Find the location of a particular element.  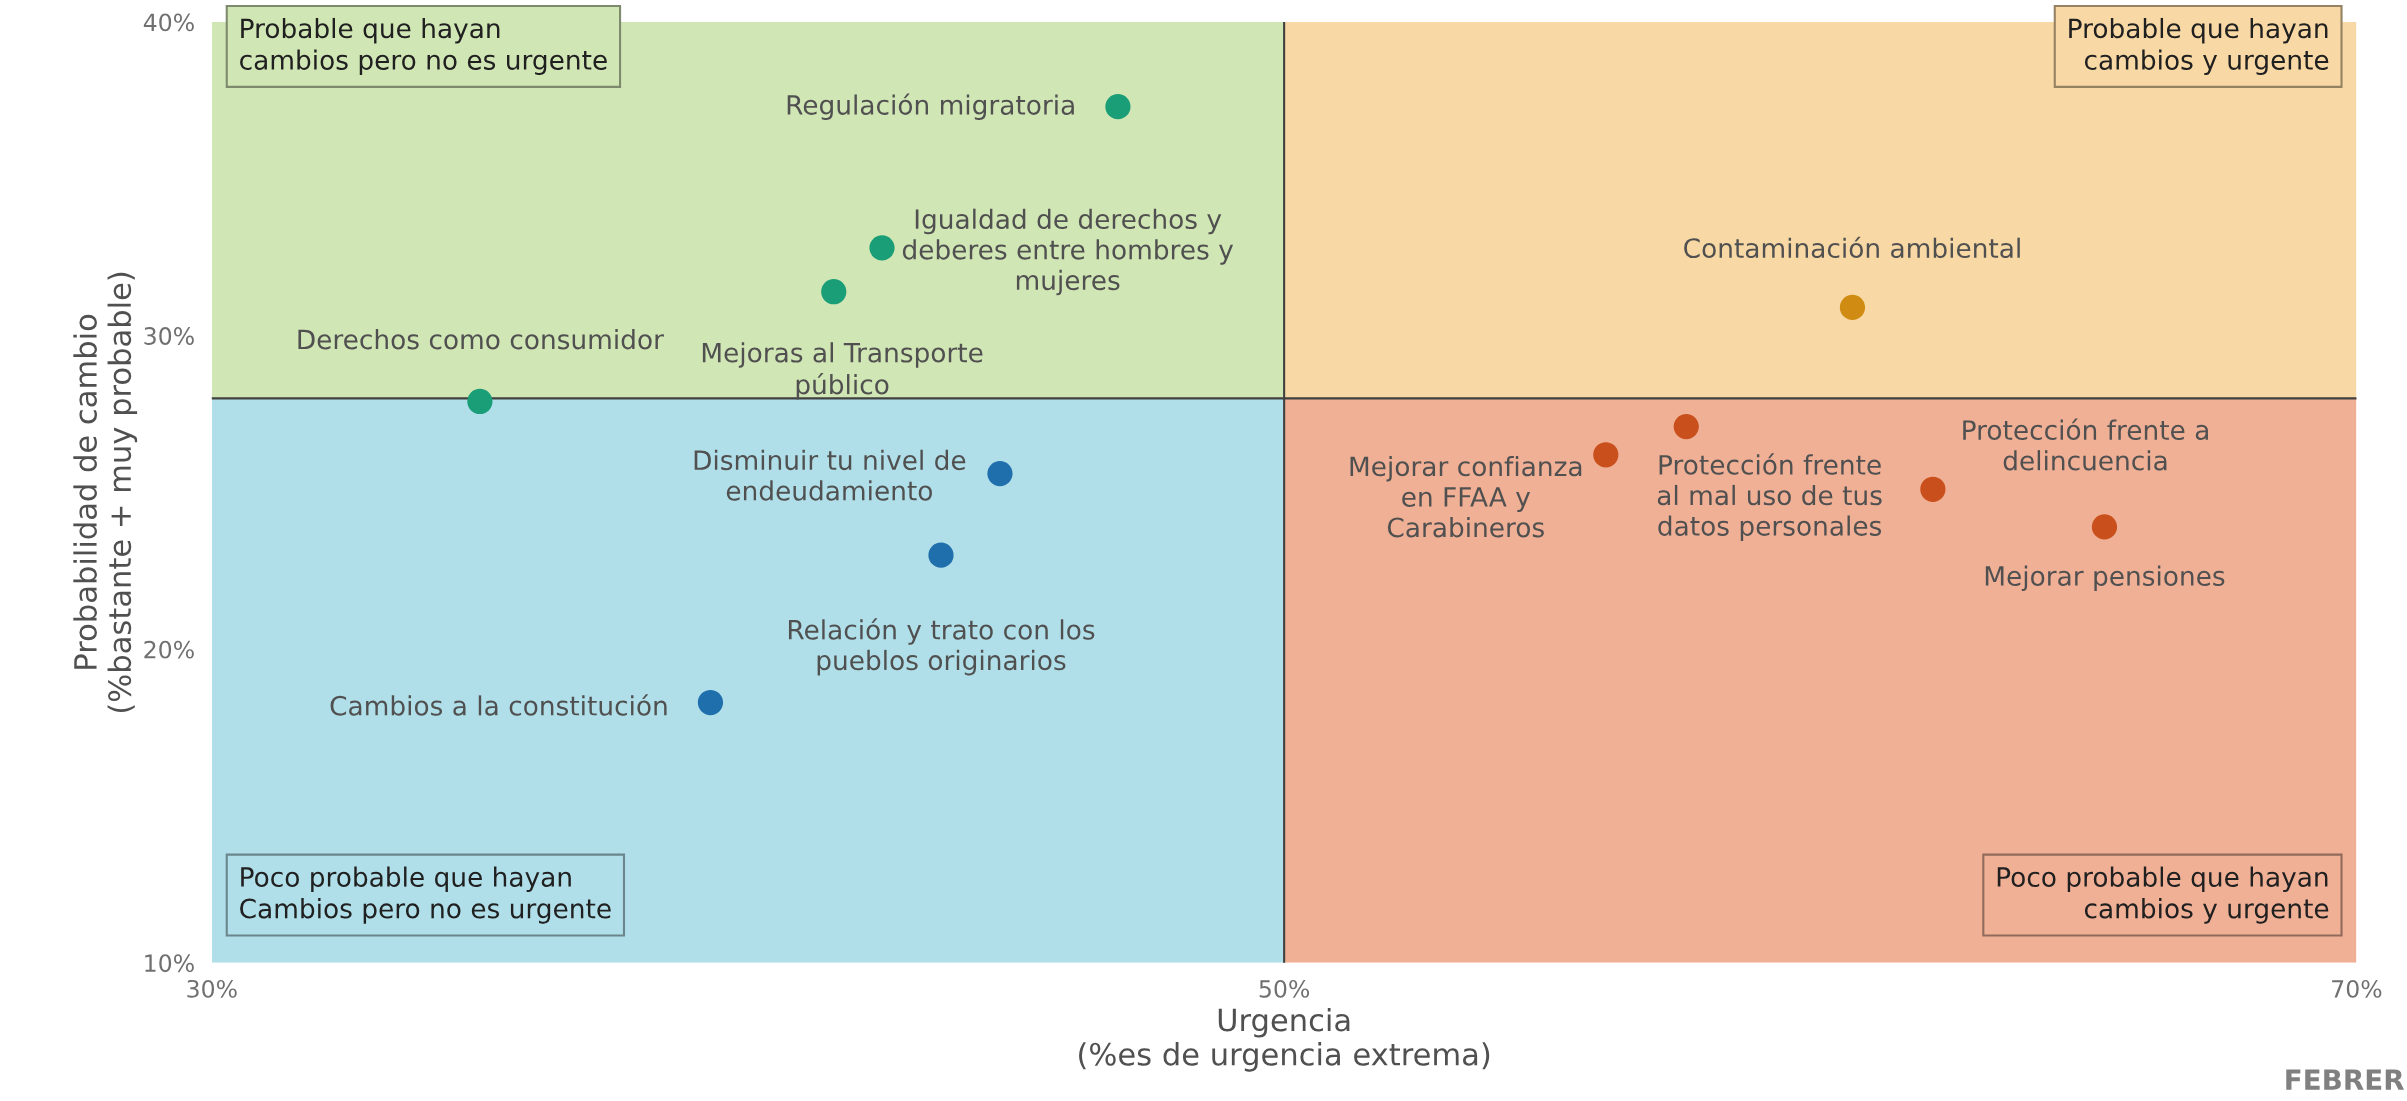

data-label: Contaminación ambiental is located at coordinates (1852, 247).